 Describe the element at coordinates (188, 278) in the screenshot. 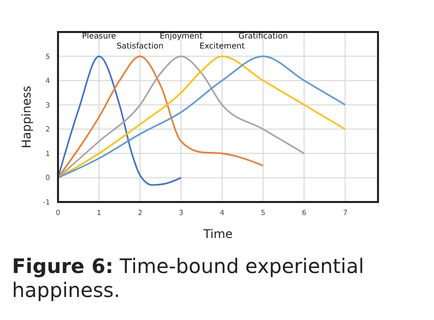

I see `text: Figure 6: Time-bound experiential happiness.` at that location.